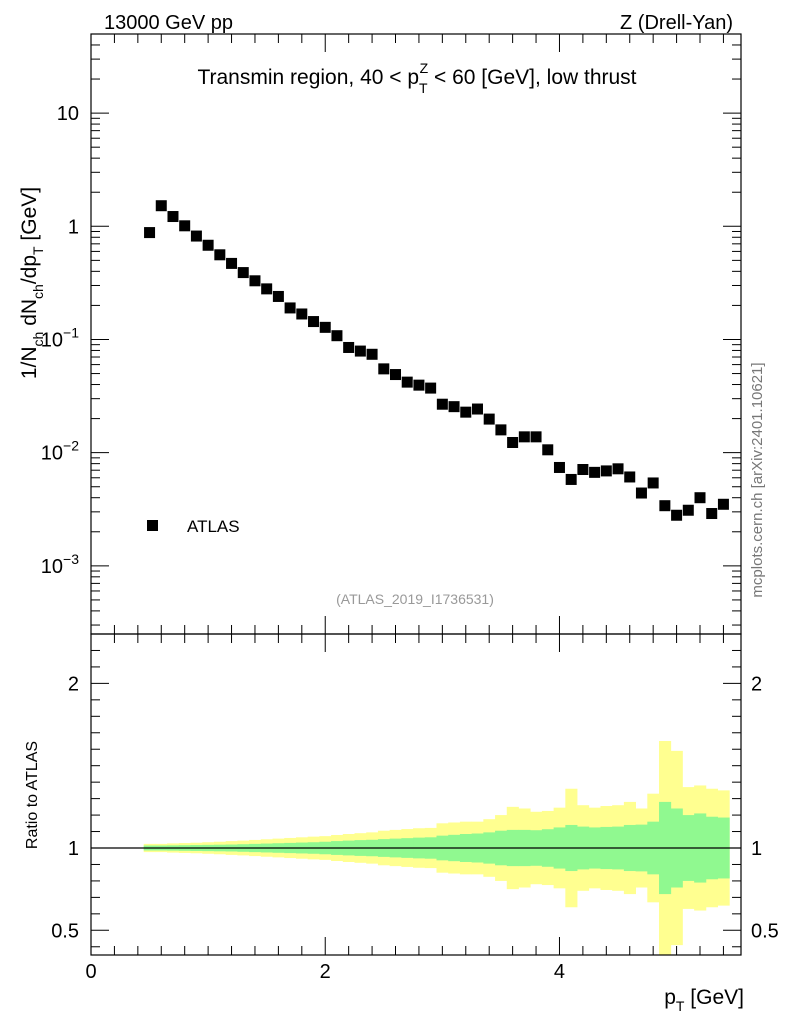  Describe the element at coordinates (152, 525) in the screenshot. I see `legend-marker-atlas` at that location.